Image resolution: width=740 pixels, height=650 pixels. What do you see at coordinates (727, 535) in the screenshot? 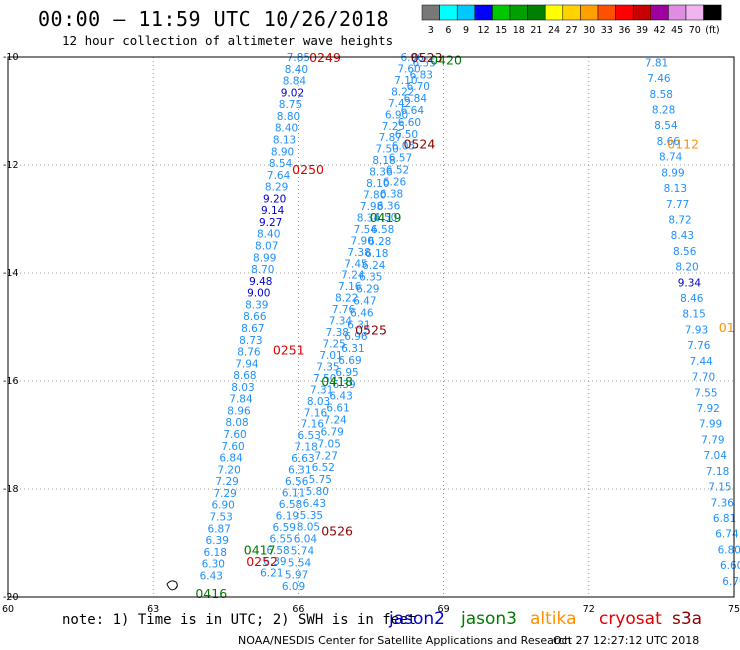
I see `wave-height-value: 6.74` at bounding box center [727, 535].